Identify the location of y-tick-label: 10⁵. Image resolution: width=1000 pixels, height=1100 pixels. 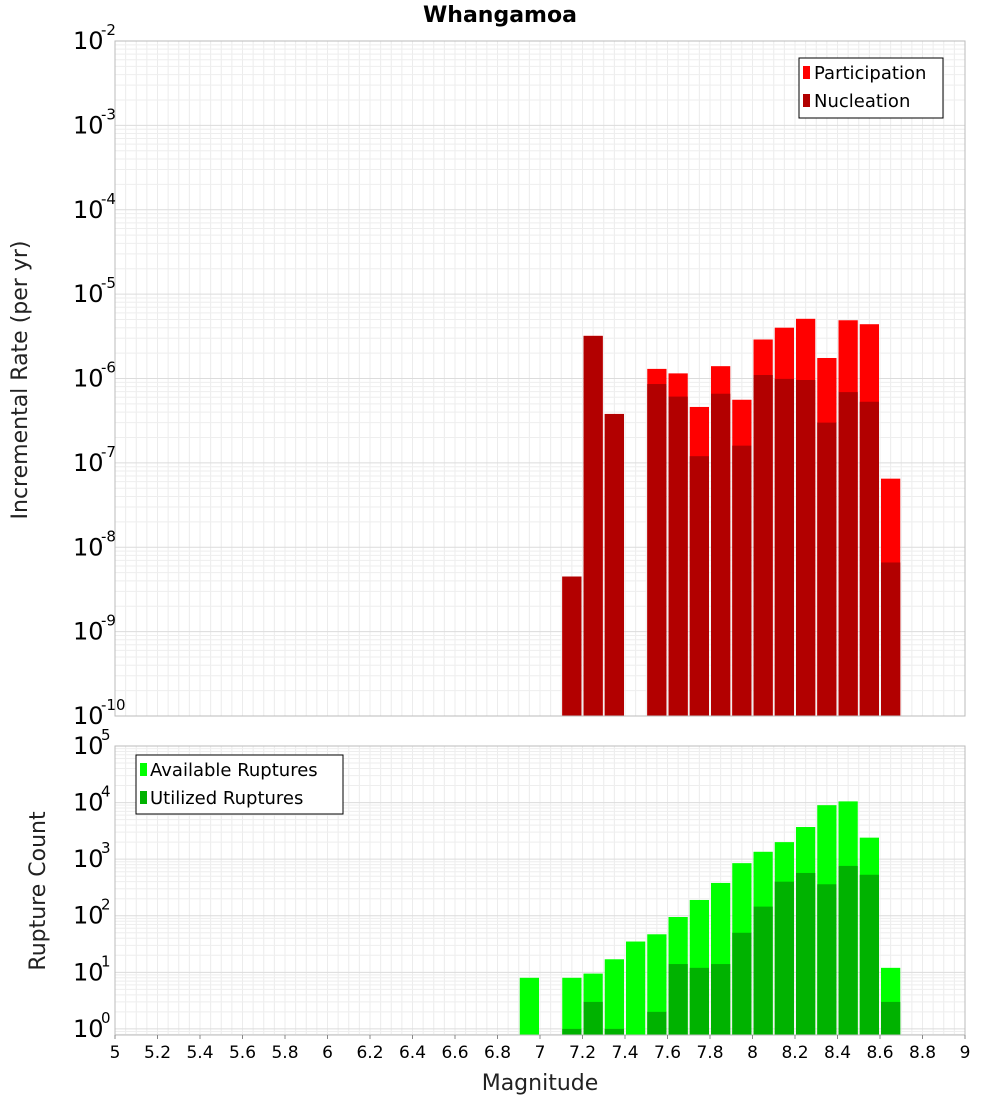
(92, 743).